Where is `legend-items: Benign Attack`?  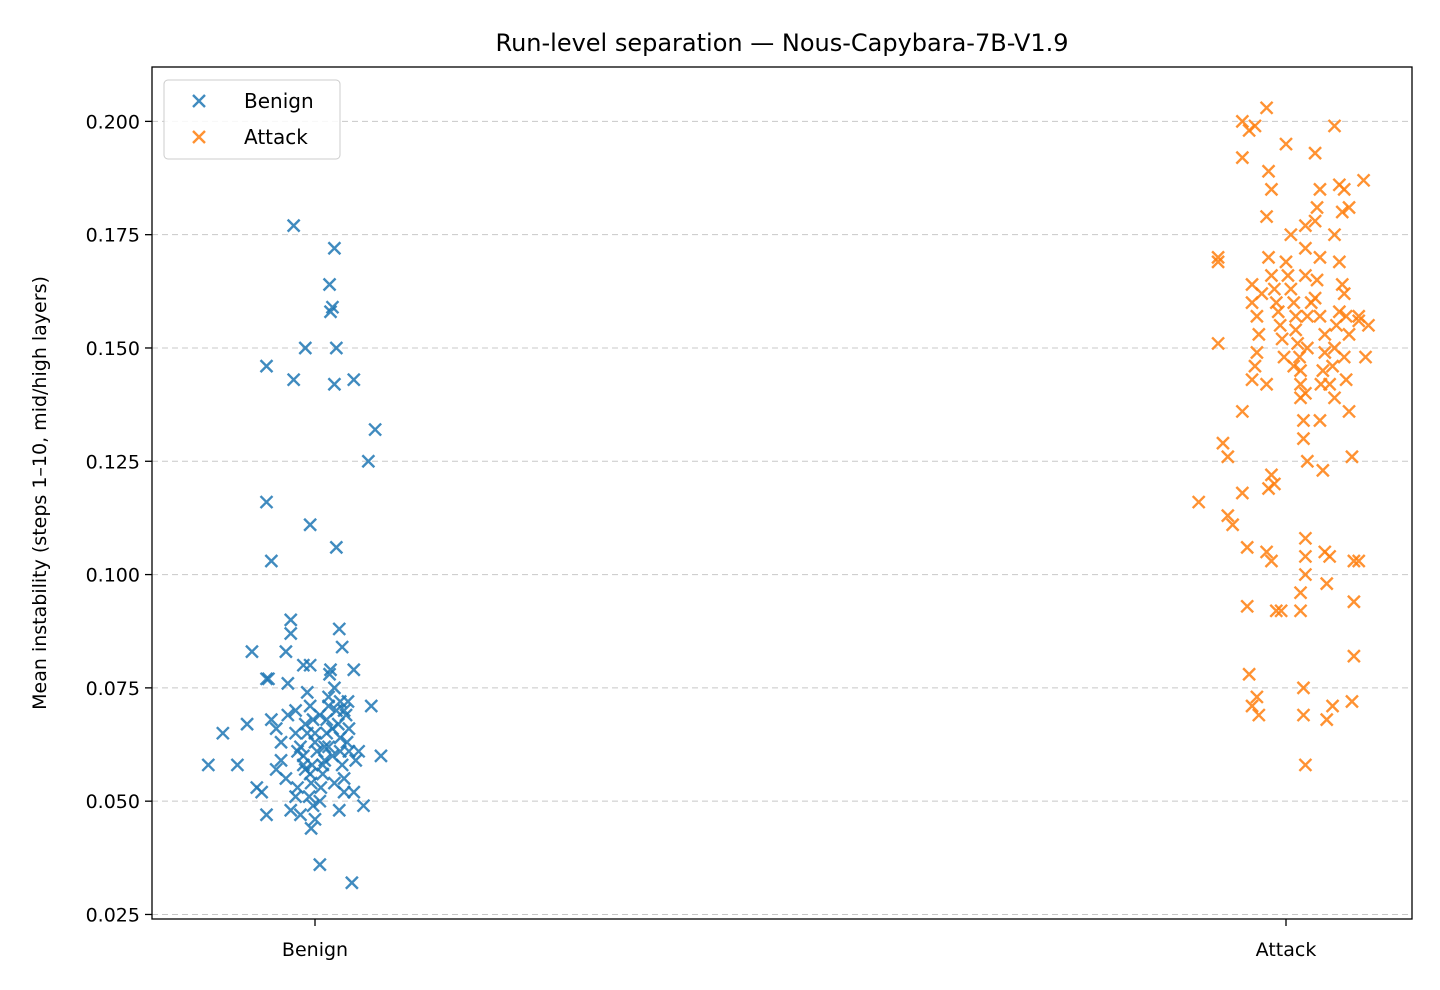 legend-items: Benign Attack is located at coordinates (253, 119).